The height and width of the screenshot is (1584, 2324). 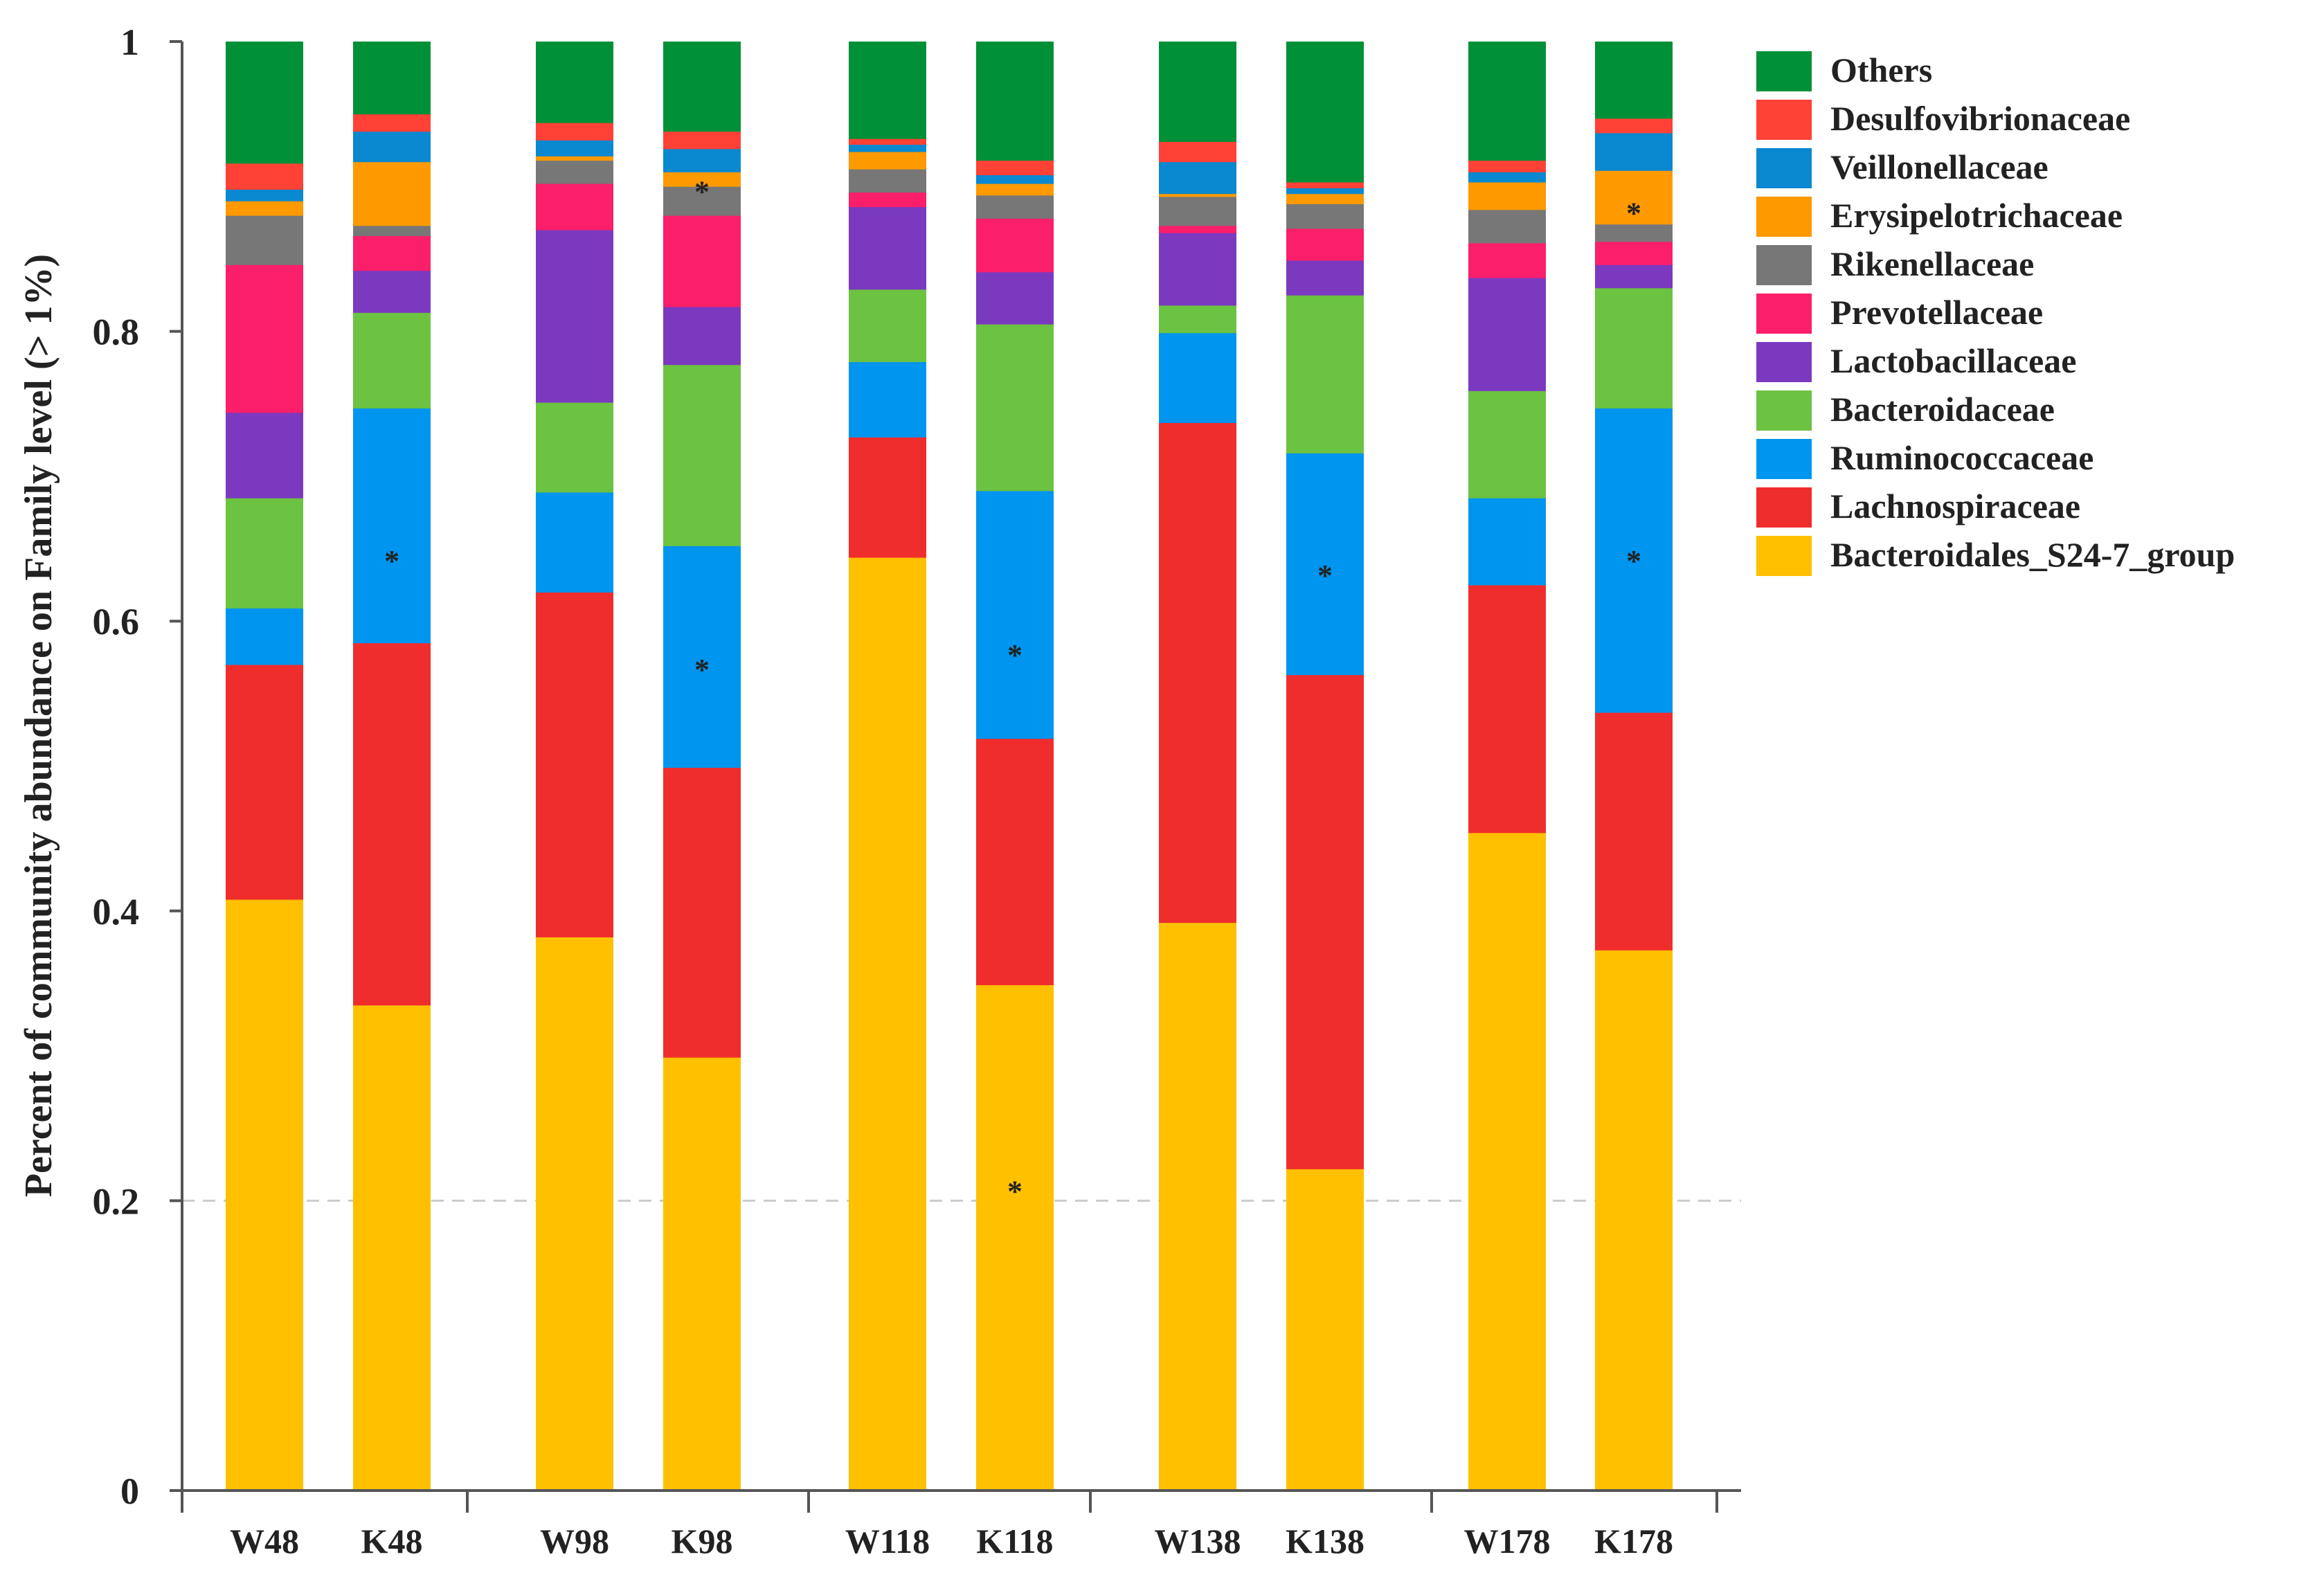 What do you see at coordinates (1507, 444) in the screenshot?
I see `bar-segment-w178-bacteroidaceae` at bounding box center [1507, 444].